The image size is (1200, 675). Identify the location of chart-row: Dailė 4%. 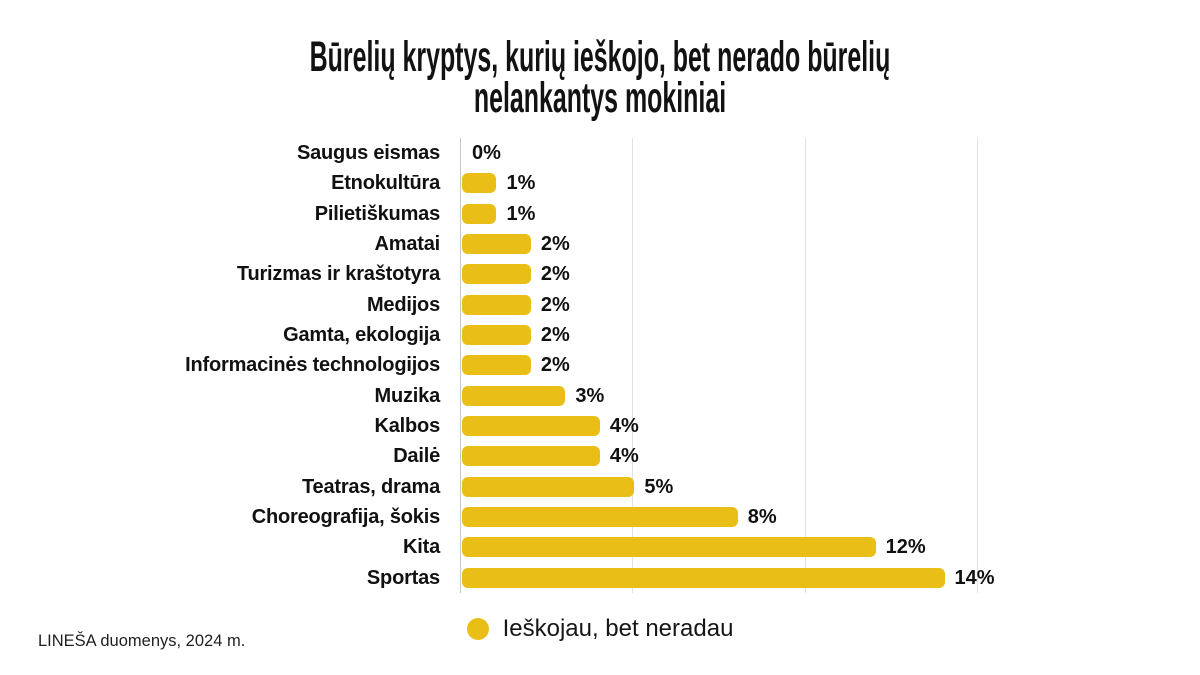
(600, 456).